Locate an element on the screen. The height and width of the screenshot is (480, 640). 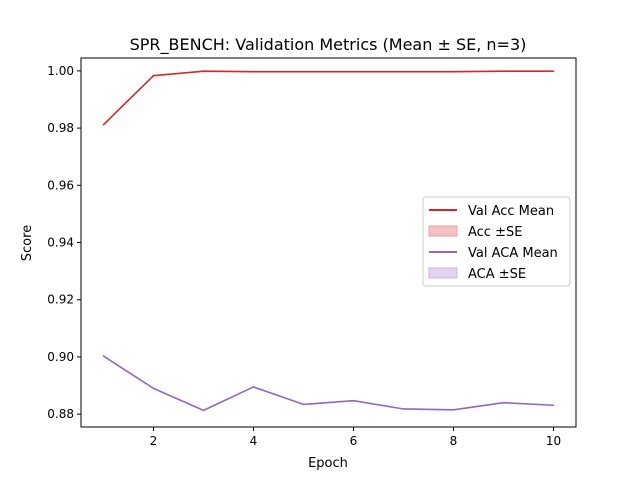
y-axis-label: Score is located at coordinates (27, 243).